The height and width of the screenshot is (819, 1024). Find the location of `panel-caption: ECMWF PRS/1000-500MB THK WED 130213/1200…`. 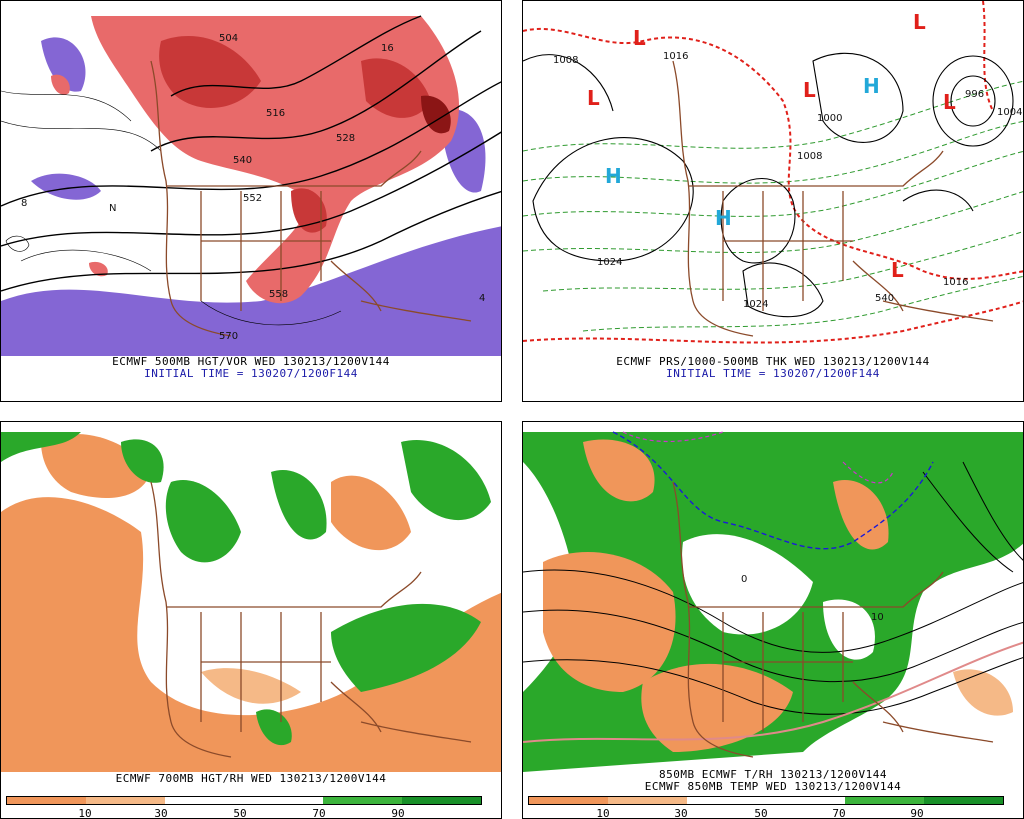

panel-caption: ECMWF PRS/1000-500MB THK WED 130213/1200… is located at coordinates (773, 361).